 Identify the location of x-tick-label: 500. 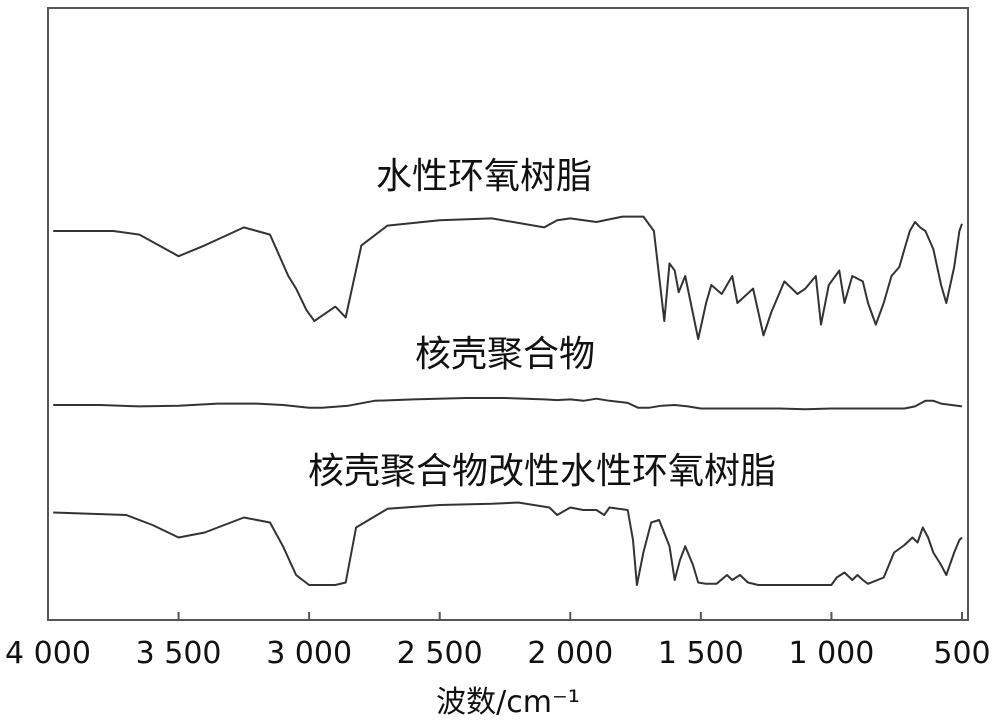
(961, 653).